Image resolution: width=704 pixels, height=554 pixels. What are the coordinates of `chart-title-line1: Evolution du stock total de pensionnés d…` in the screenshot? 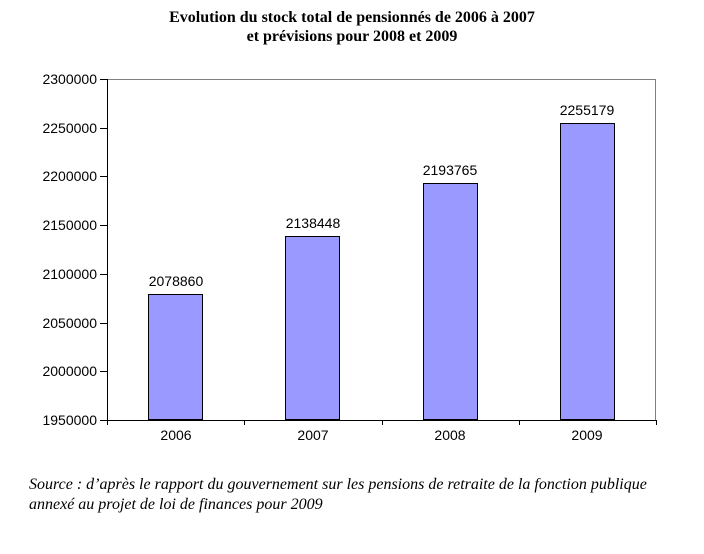 It's located at (352, 17).